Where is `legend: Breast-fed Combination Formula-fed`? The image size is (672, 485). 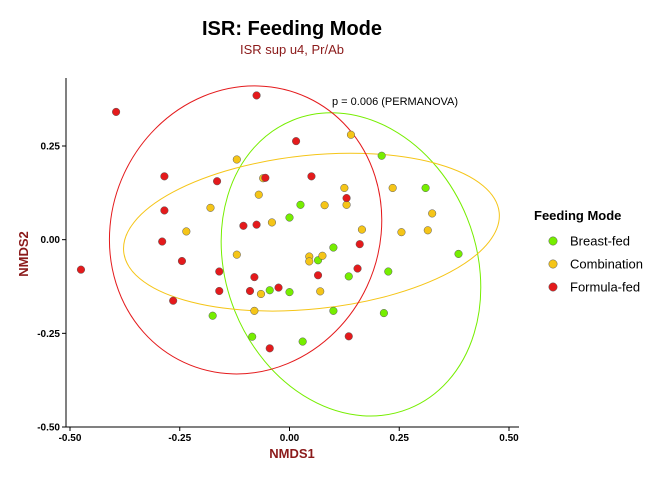 legend: Breast-fed Combination Formula-fed is located at coordinates (595, 264).